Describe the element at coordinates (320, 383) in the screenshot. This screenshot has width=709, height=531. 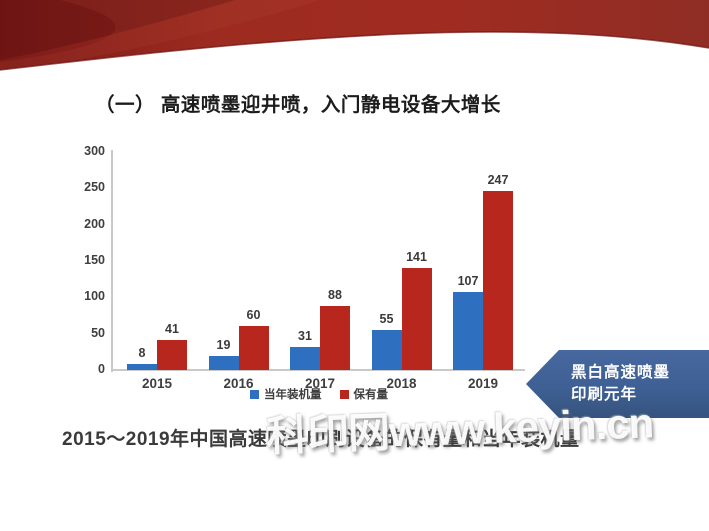
I see `x-axis-category-label: 2017` at that location.